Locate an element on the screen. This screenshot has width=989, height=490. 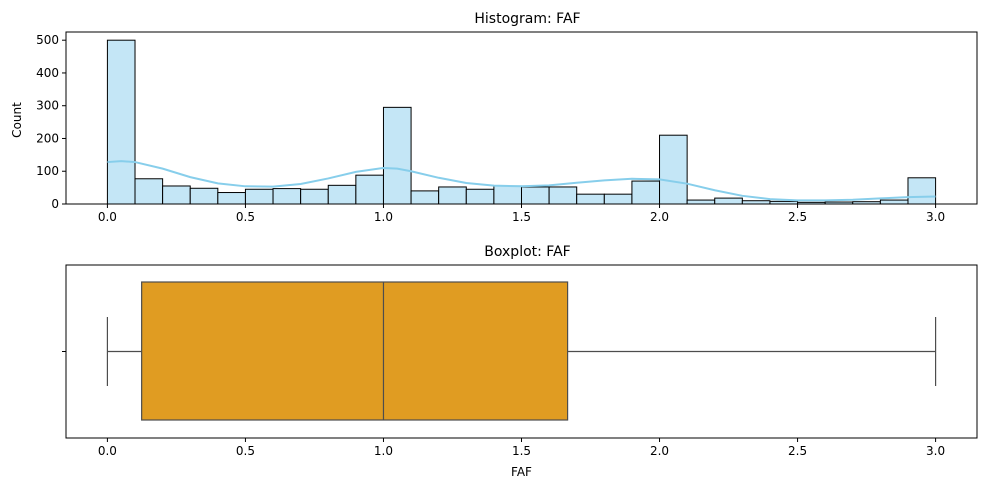
boxplot-box is located at coordinates (355, 351).